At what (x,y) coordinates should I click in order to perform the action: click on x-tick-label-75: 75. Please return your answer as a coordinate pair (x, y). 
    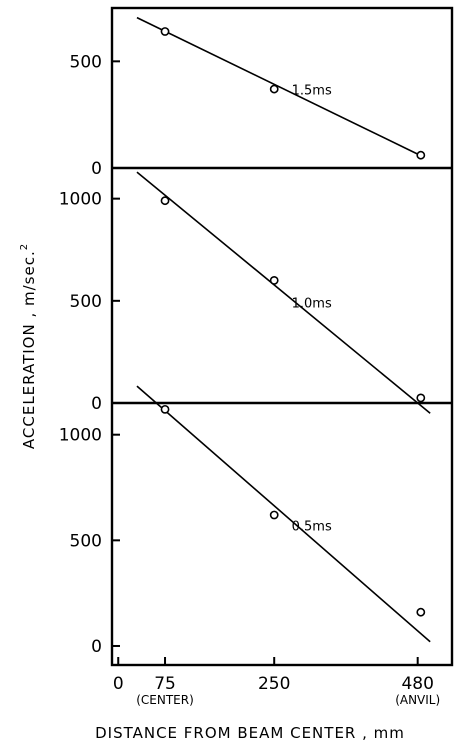
    Looking at the image, I should click on (165, 684).